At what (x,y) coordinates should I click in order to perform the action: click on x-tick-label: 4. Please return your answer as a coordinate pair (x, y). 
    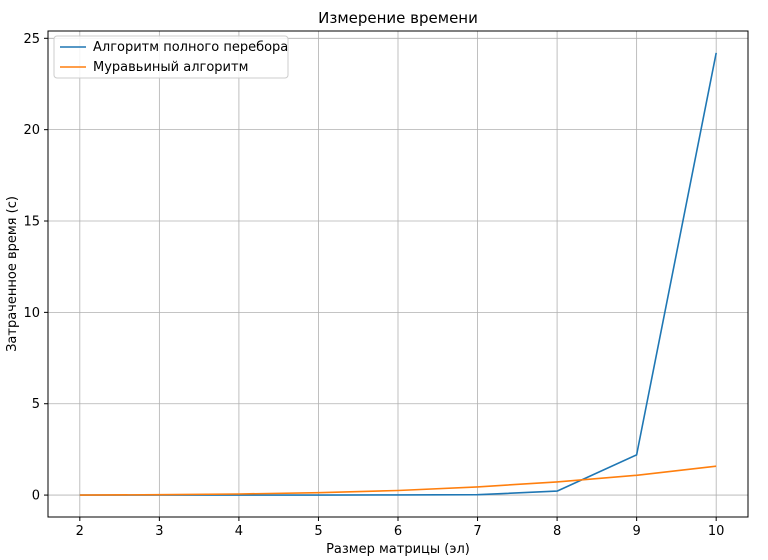
    Looking at the image, I should click on (239, 531).